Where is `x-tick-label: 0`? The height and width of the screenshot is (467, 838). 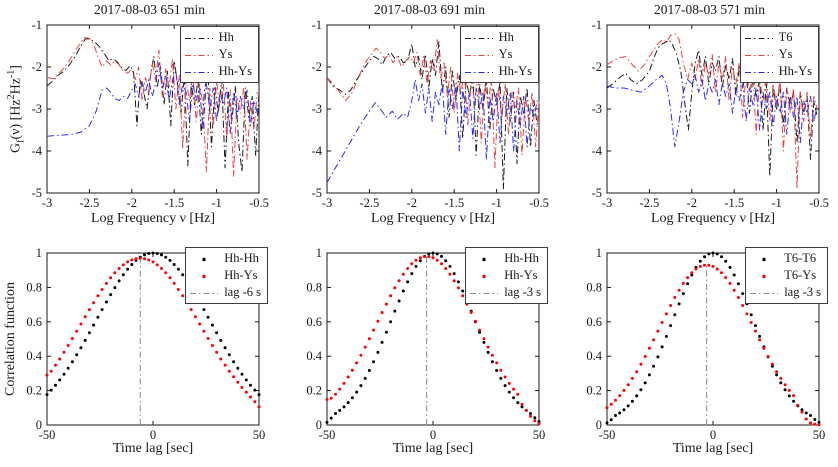
x-tick-label: 0 is located at coordinates (713, 435).